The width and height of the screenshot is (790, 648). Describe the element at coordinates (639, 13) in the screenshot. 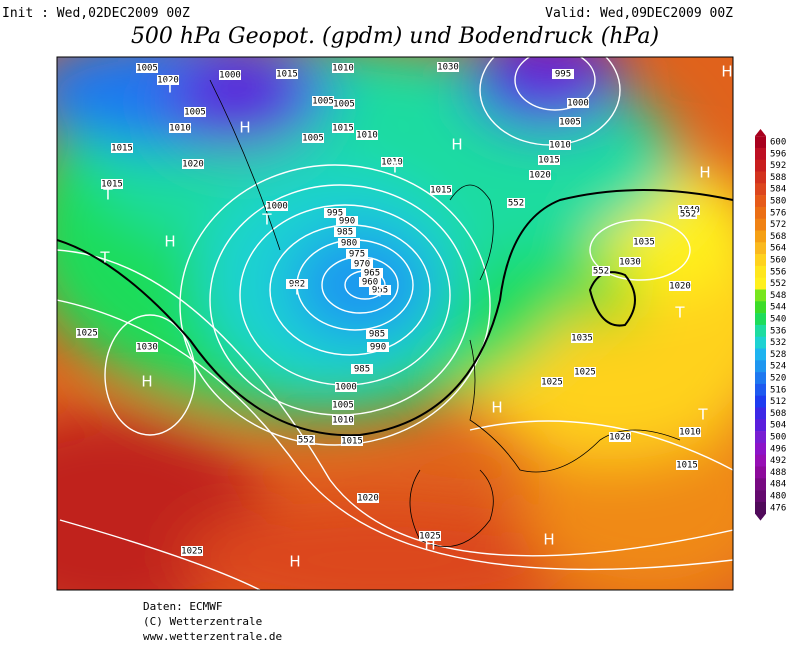

I see `valid-time: Valid: Wed,09DEC2009 00Z` at that location.